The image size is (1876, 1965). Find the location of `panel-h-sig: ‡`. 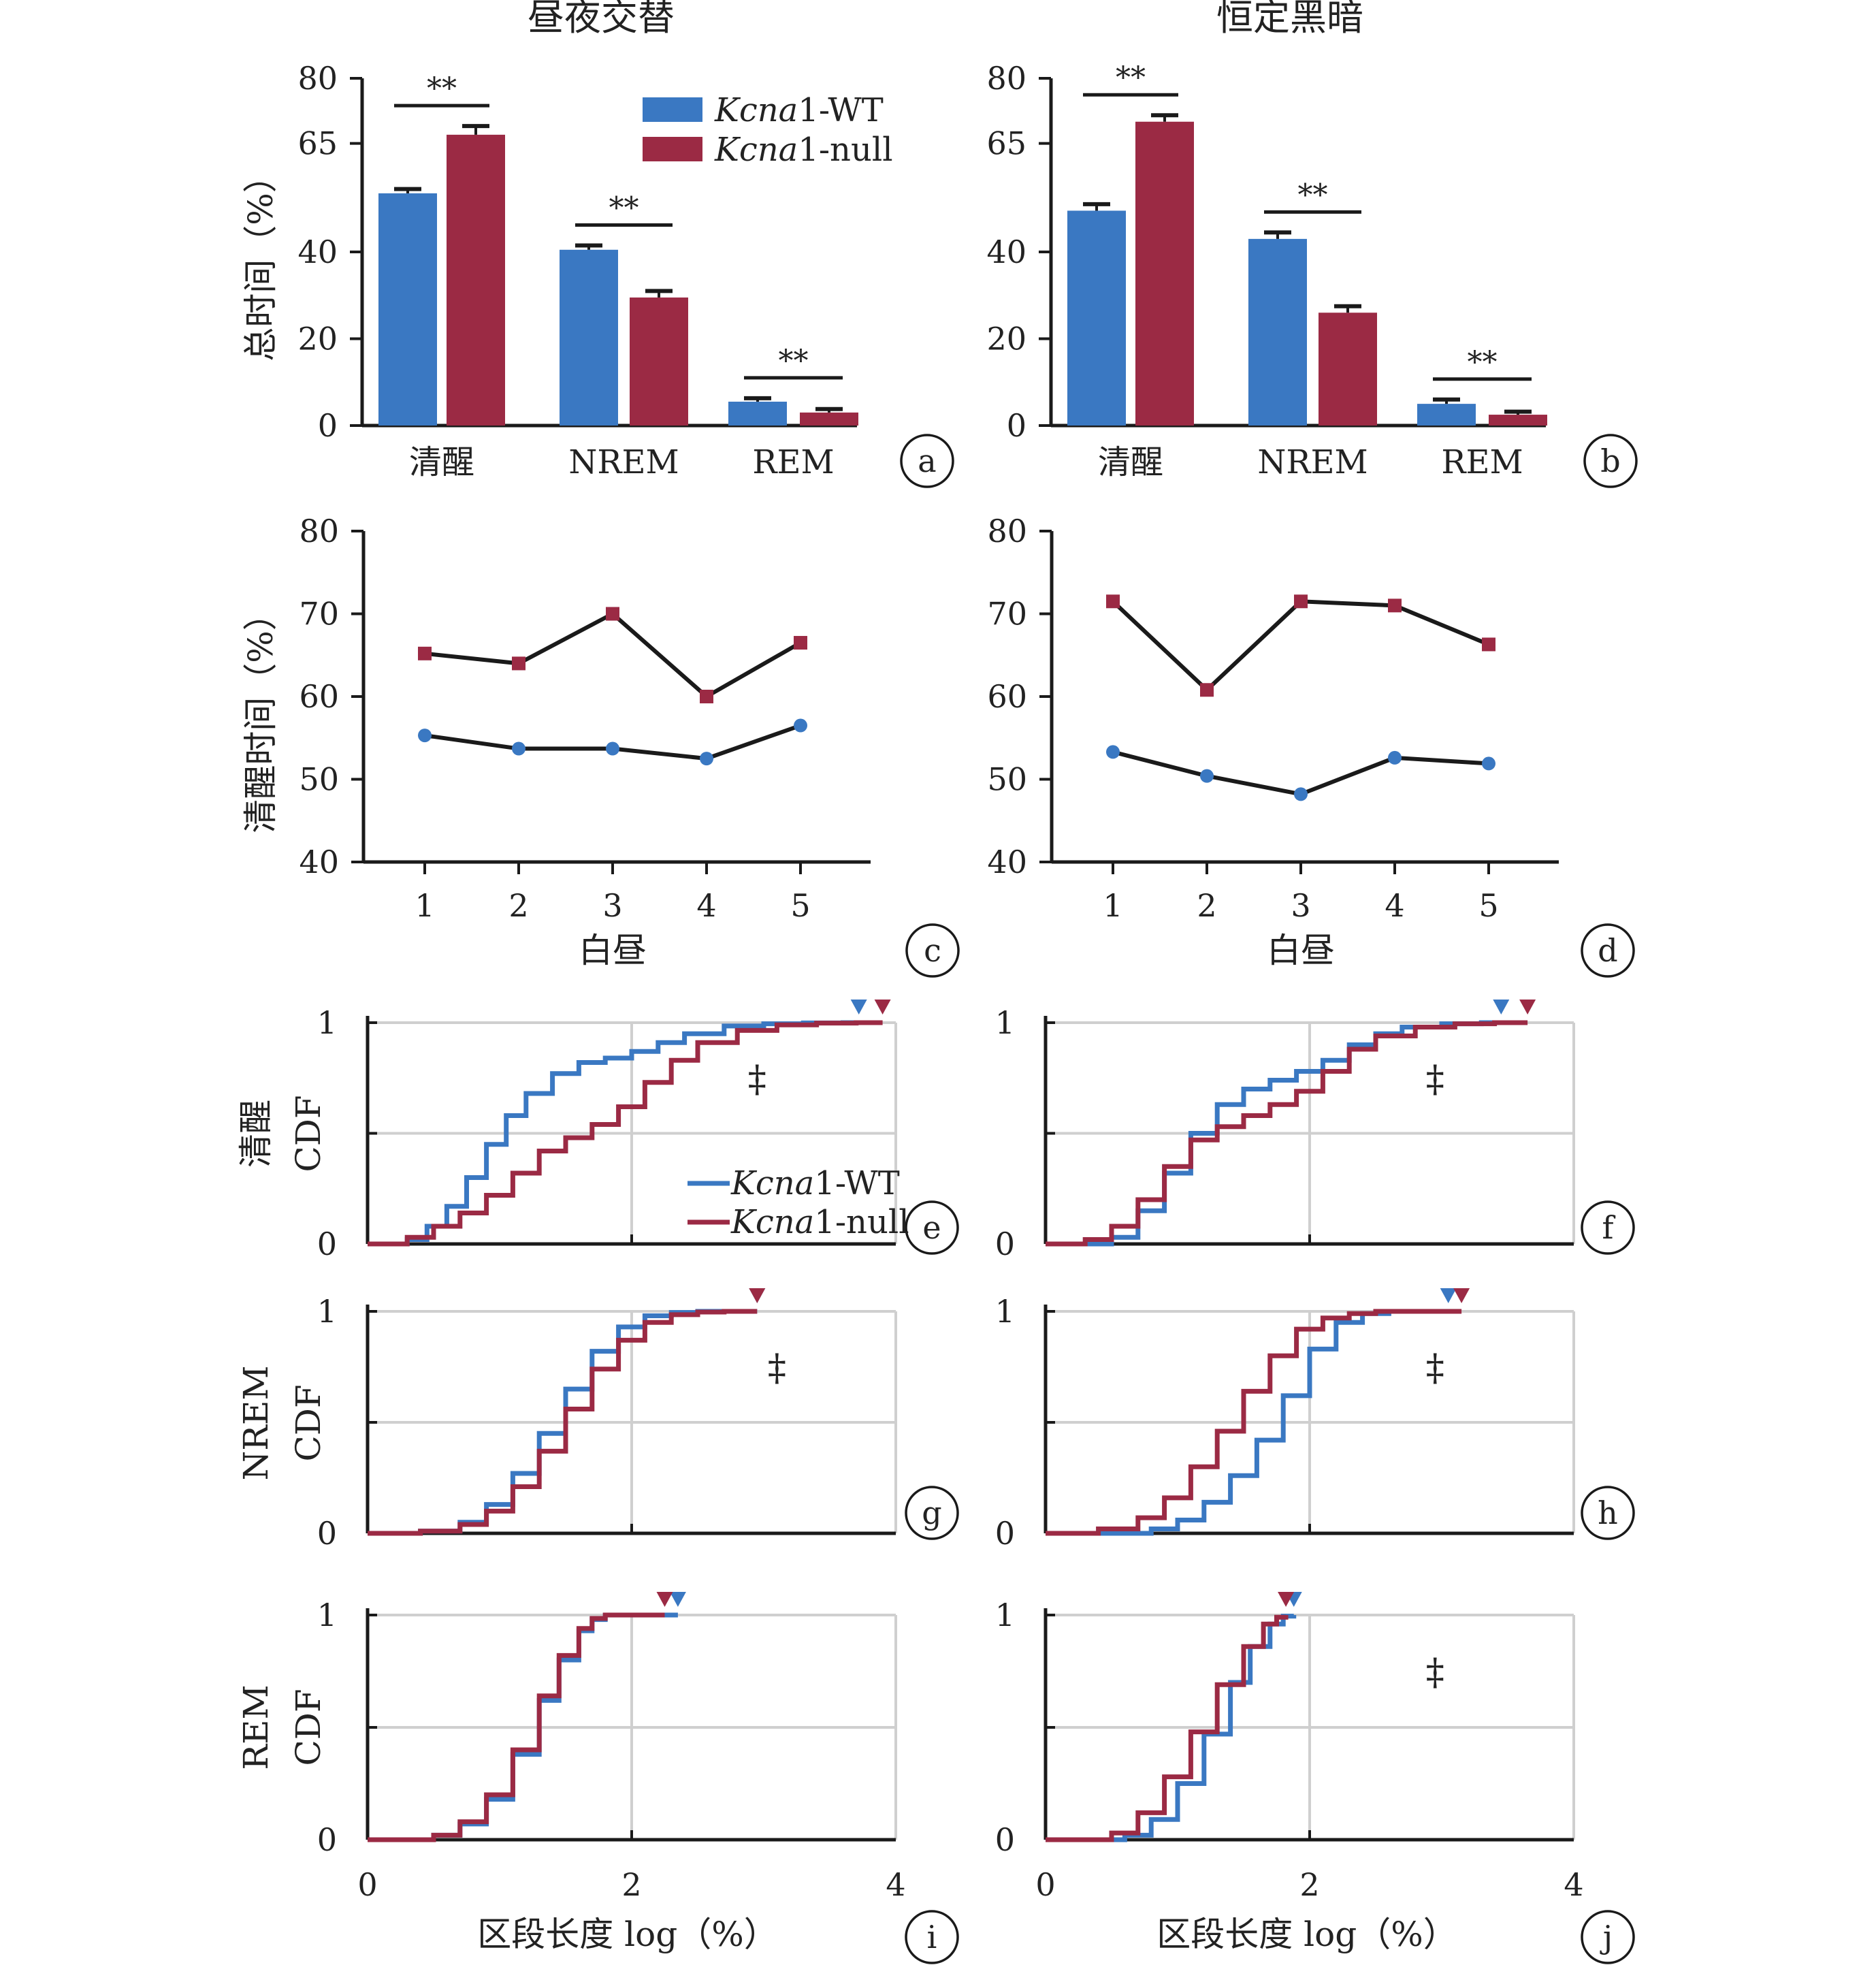

panel-h-sig: ‡ is located at coordinates (1435, 1368).